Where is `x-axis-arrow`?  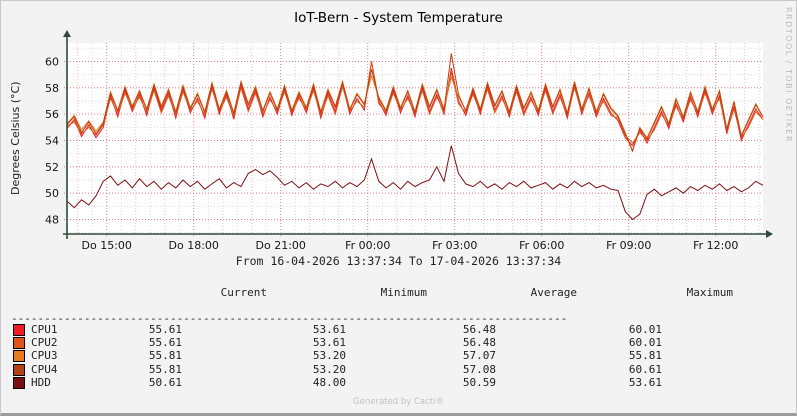 x-axis-arrow is located at coordinates (769, 234).